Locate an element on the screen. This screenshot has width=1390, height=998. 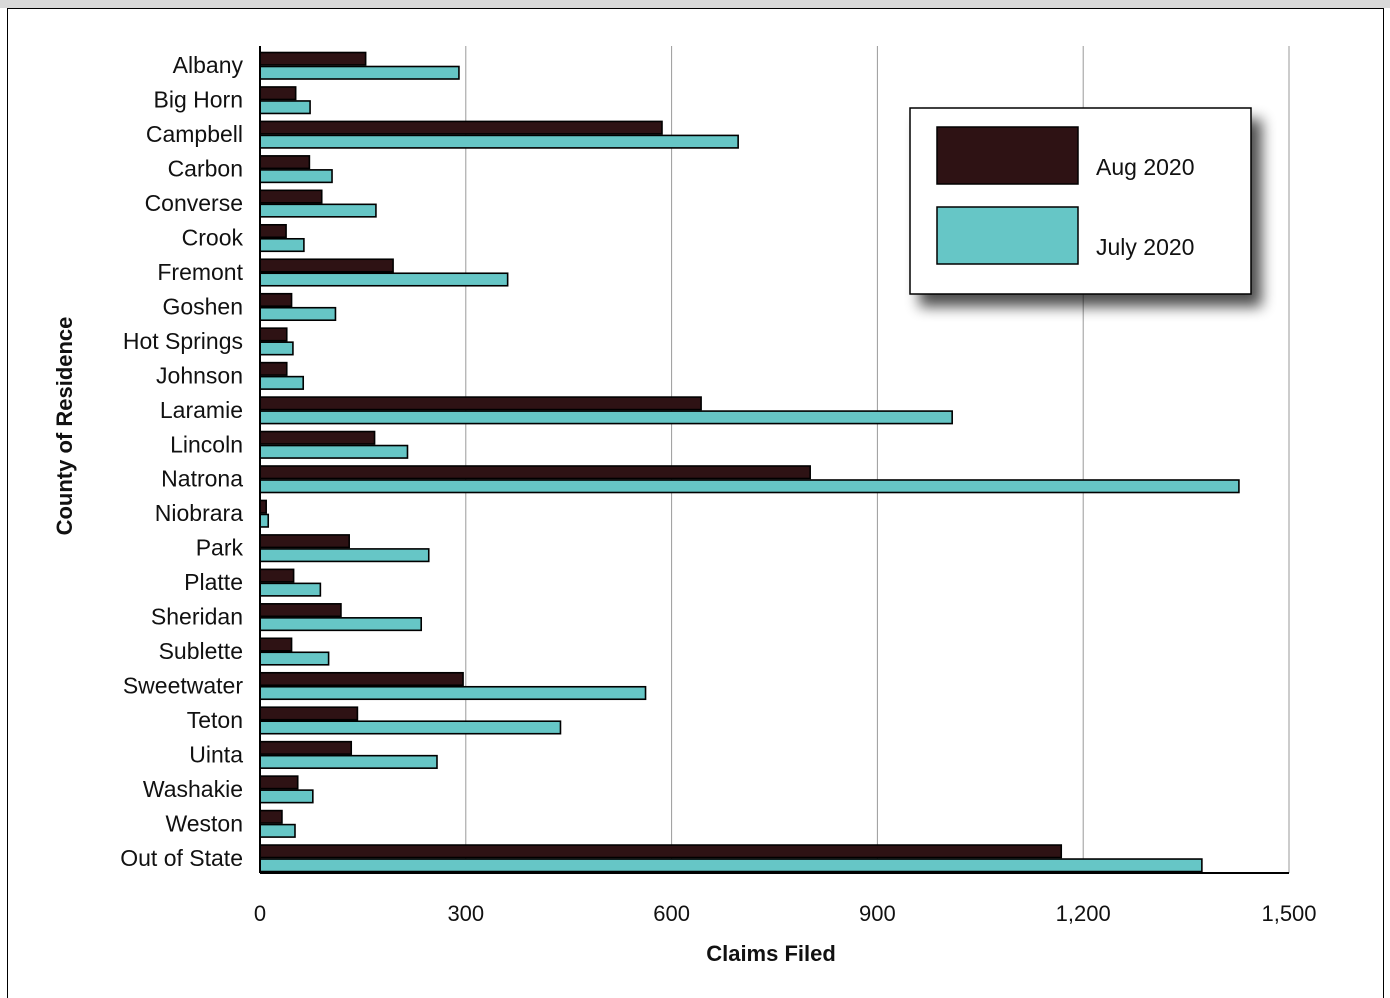
category-label: Niobrara is located at coordinates (199, 513).